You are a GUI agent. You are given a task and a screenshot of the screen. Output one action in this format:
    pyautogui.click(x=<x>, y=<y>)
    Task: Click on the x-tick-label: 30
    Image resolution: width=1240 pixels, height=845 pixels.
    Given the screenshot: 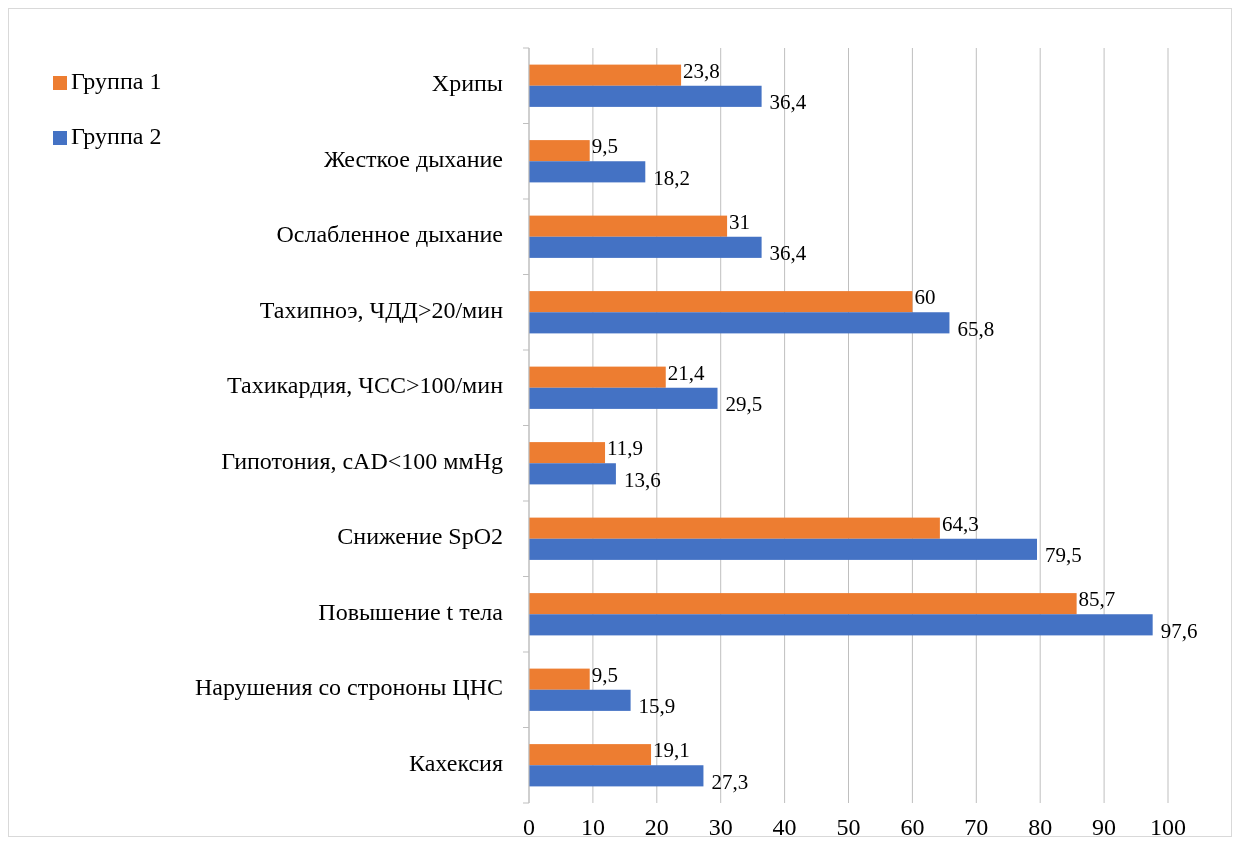 What is the action you would take?
    pyautogui.click(x=720, y=827)
    